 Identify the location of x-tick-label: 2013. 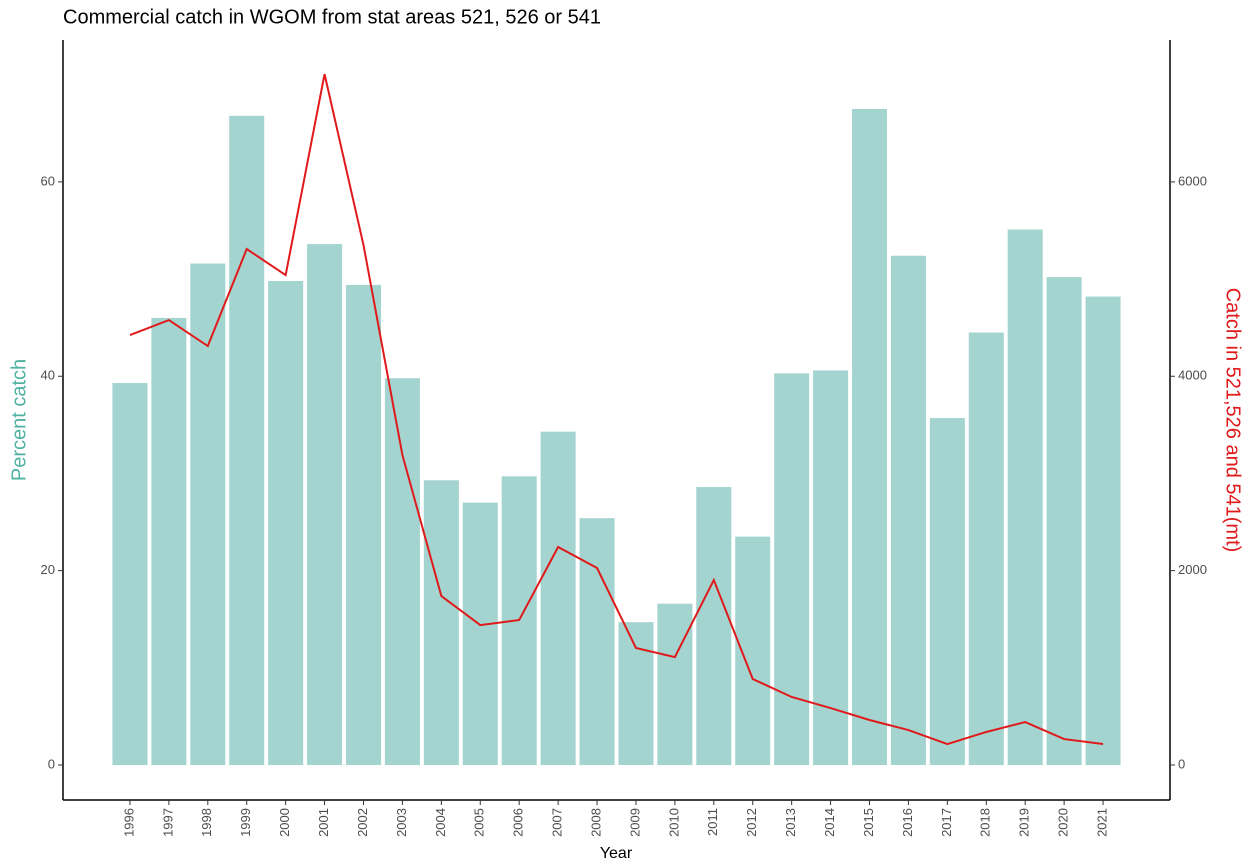
(790, 822).